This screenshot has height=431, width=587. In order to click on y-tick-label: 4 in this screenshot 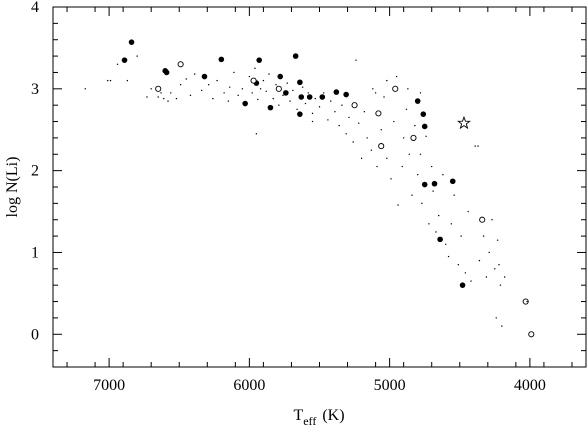, I will do `click(35, 8)`.